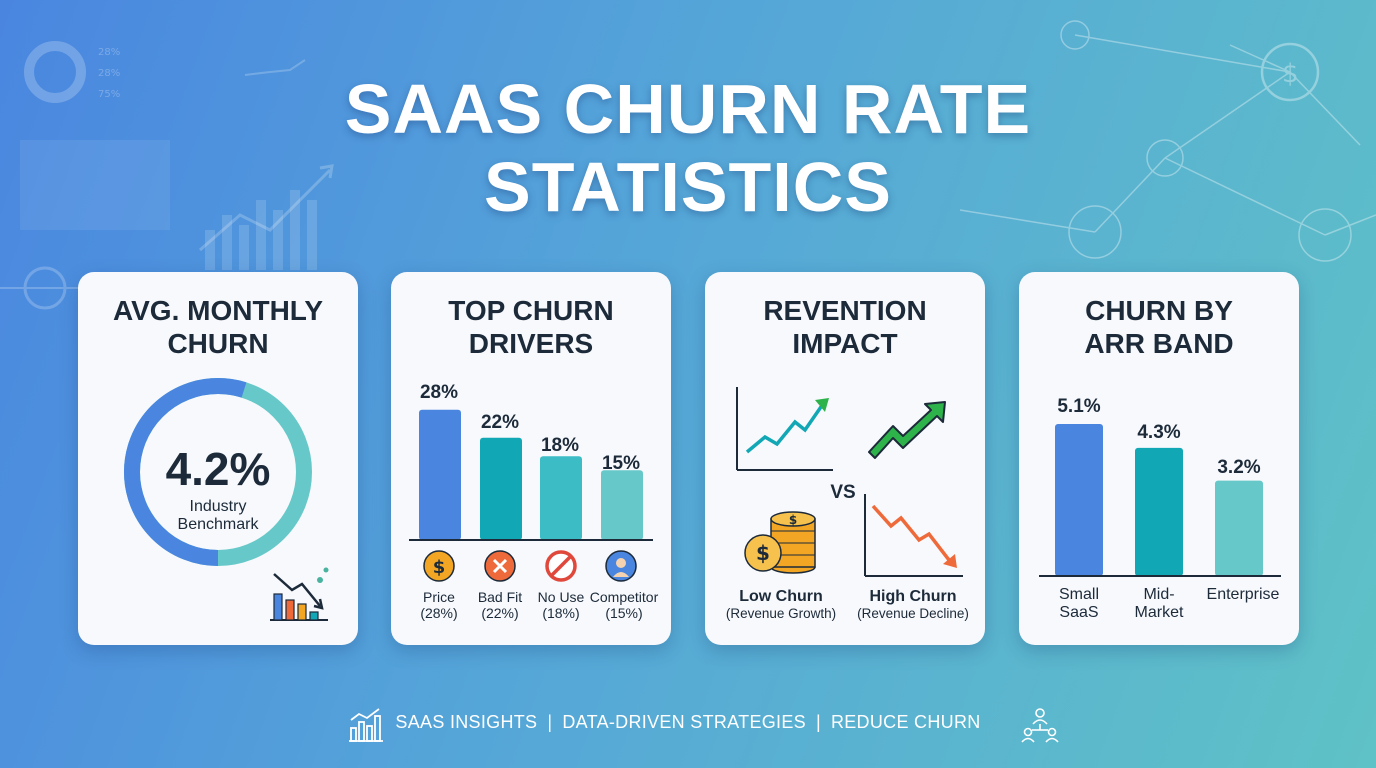  What do you see at coordinates (299, 594) in the screenshot?
I see `declining-bar-chart-icon` at bounding box center [299, 594].